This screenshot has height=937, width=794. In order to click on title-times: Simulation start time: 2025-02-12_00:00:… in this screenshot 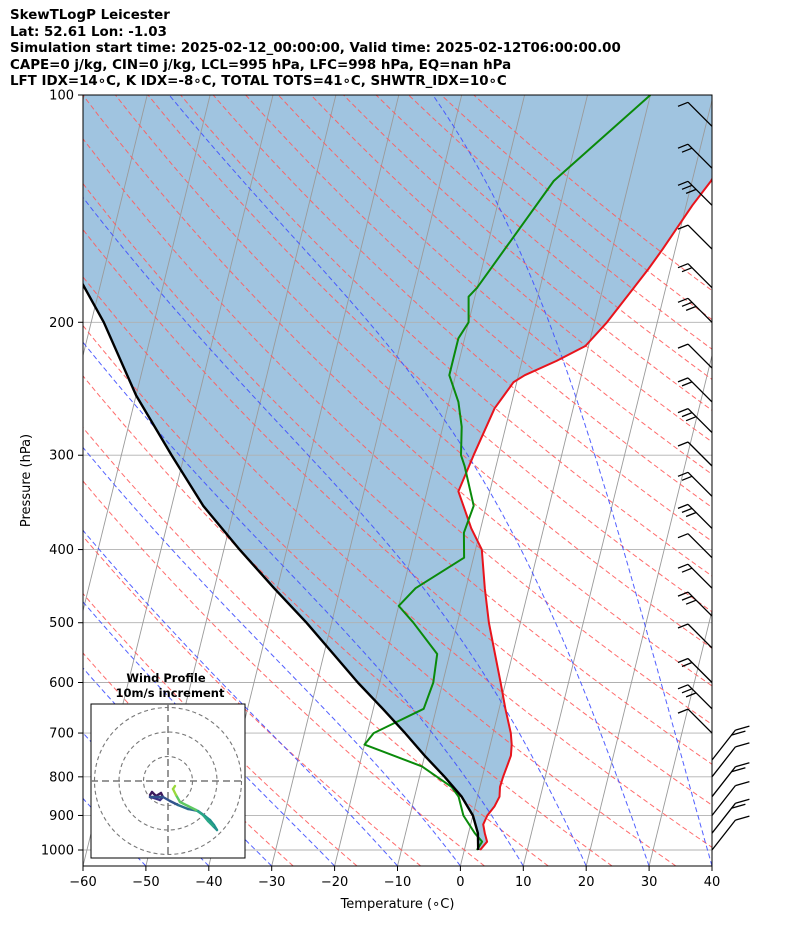, I will do `click(315, 49)`.